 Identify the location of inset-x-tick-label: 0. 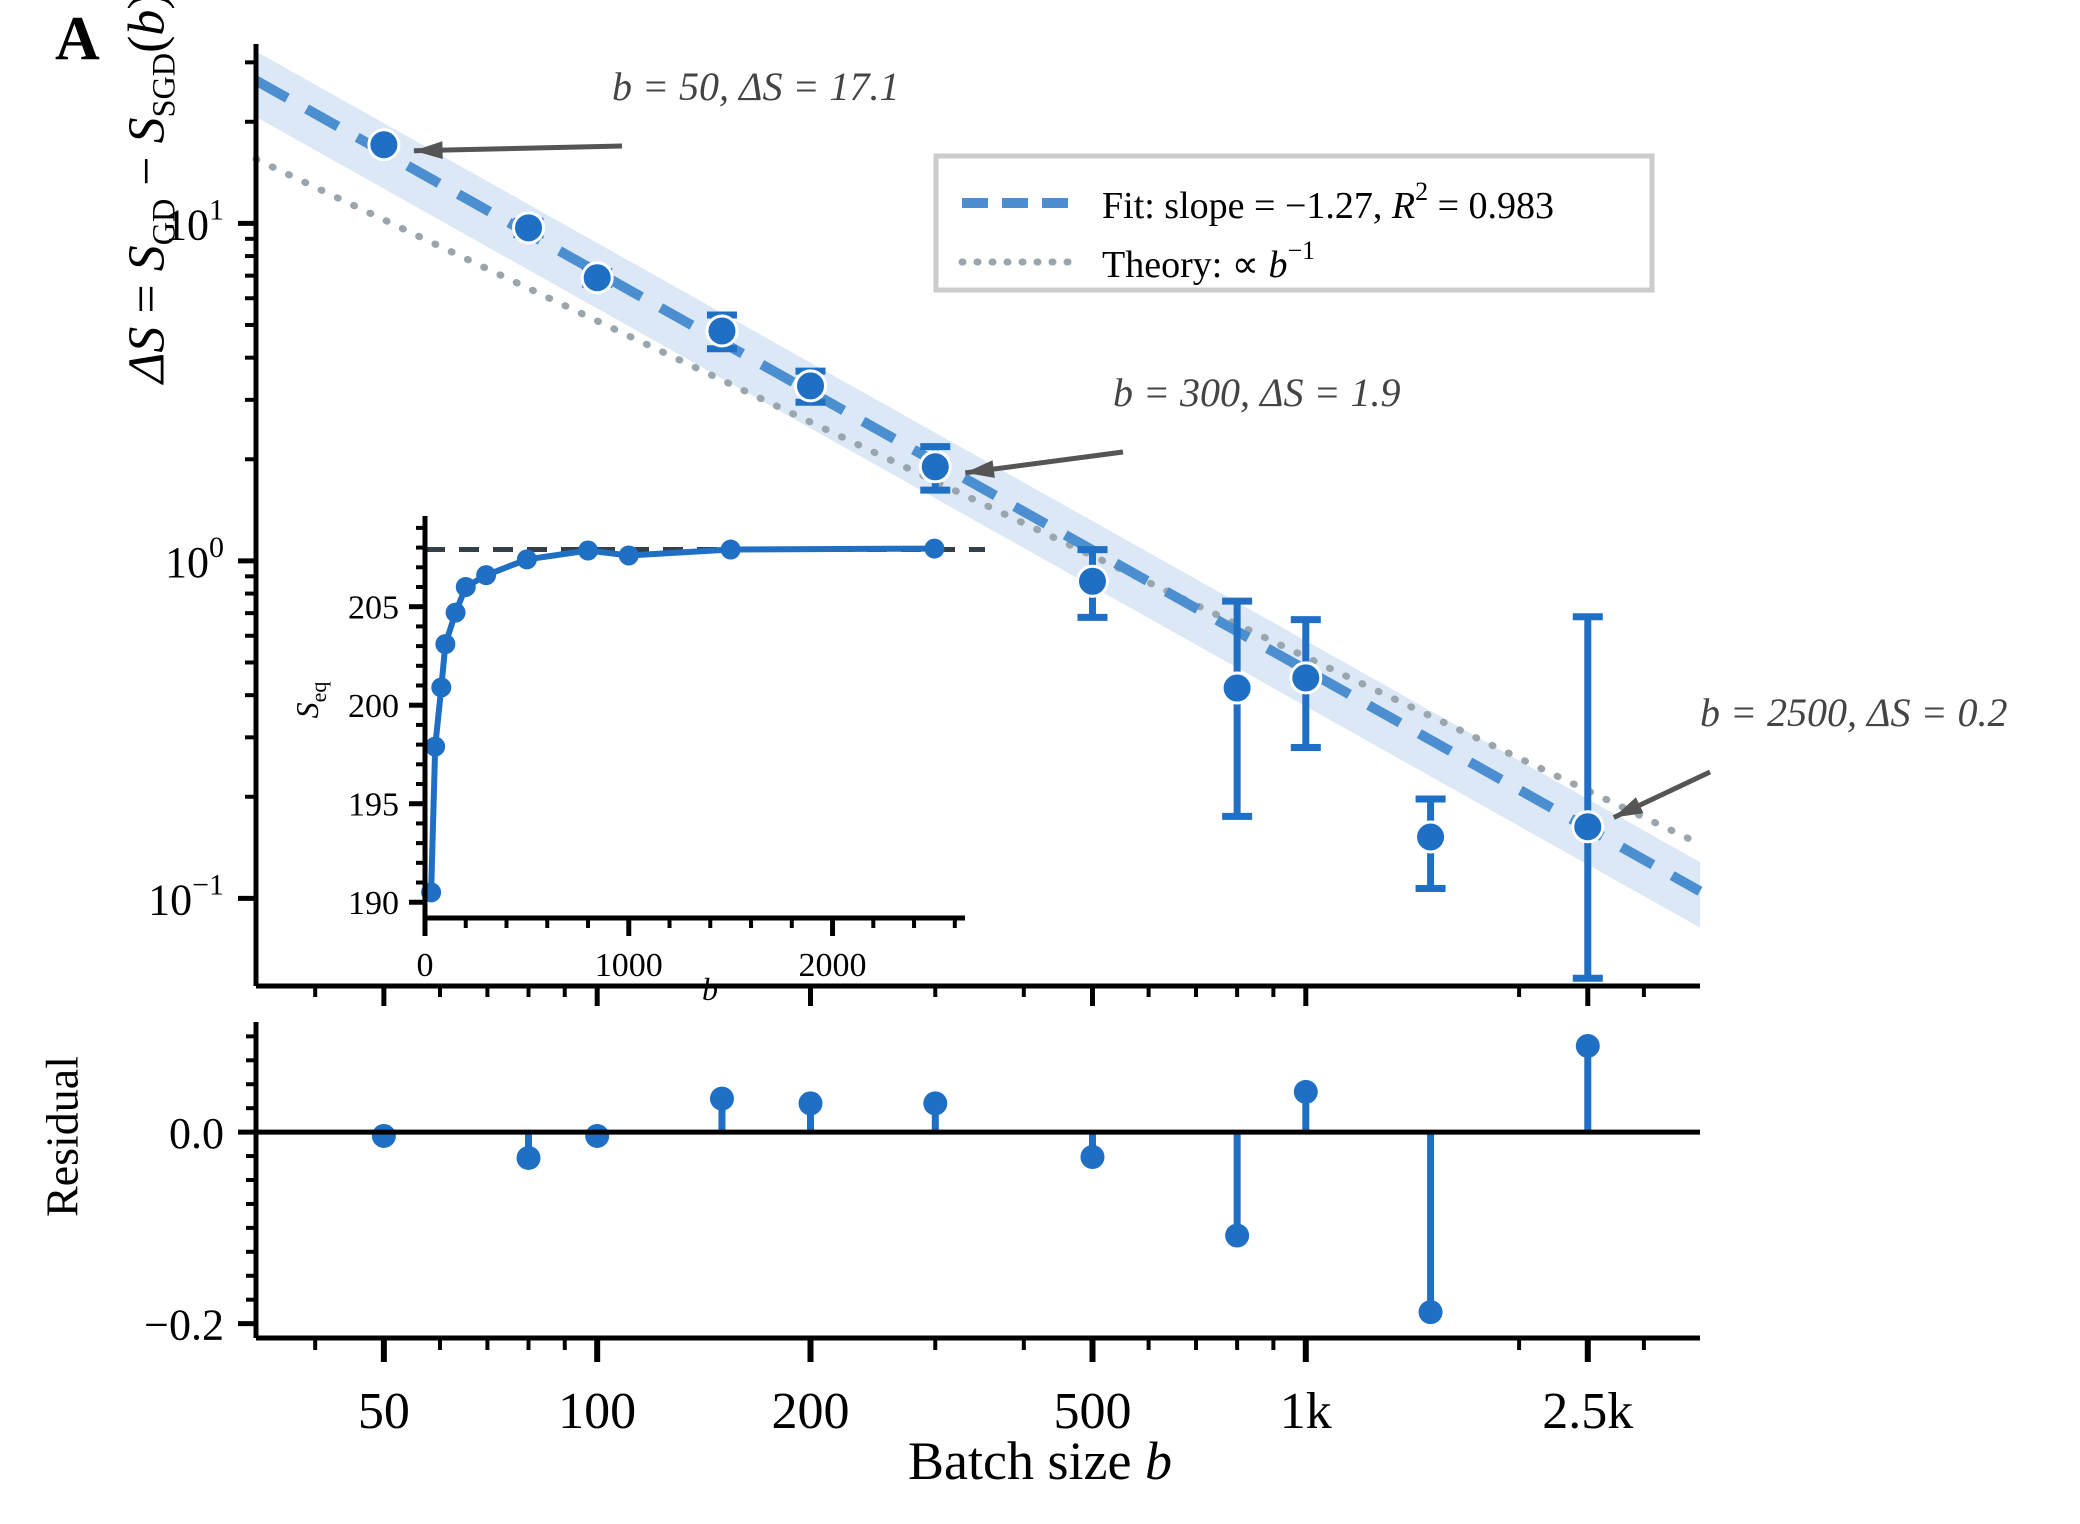
(425, 965).